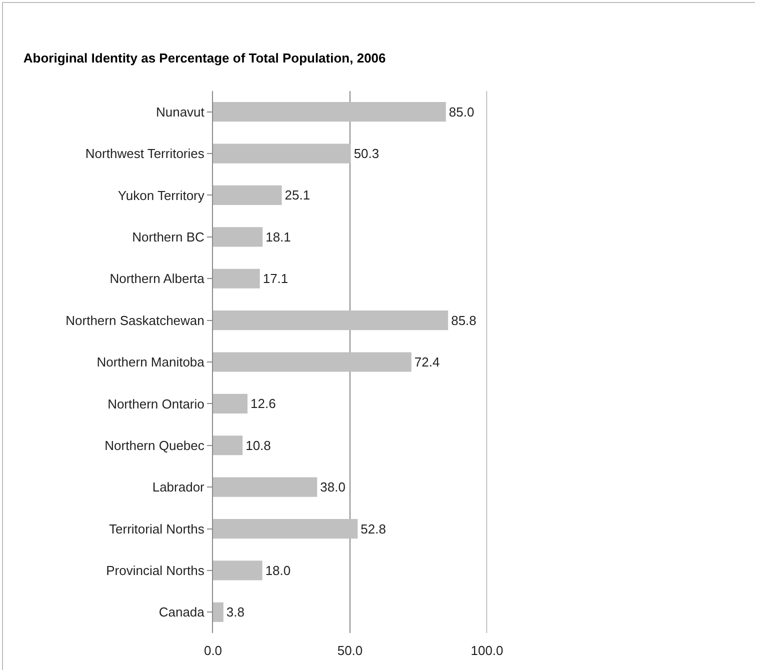 The height and width of the screenshot is (672, 757). What do you see at coordinates (275, 278) in the screenshot?
I see `data-label: 17.1` at bounding box center [275, 278].